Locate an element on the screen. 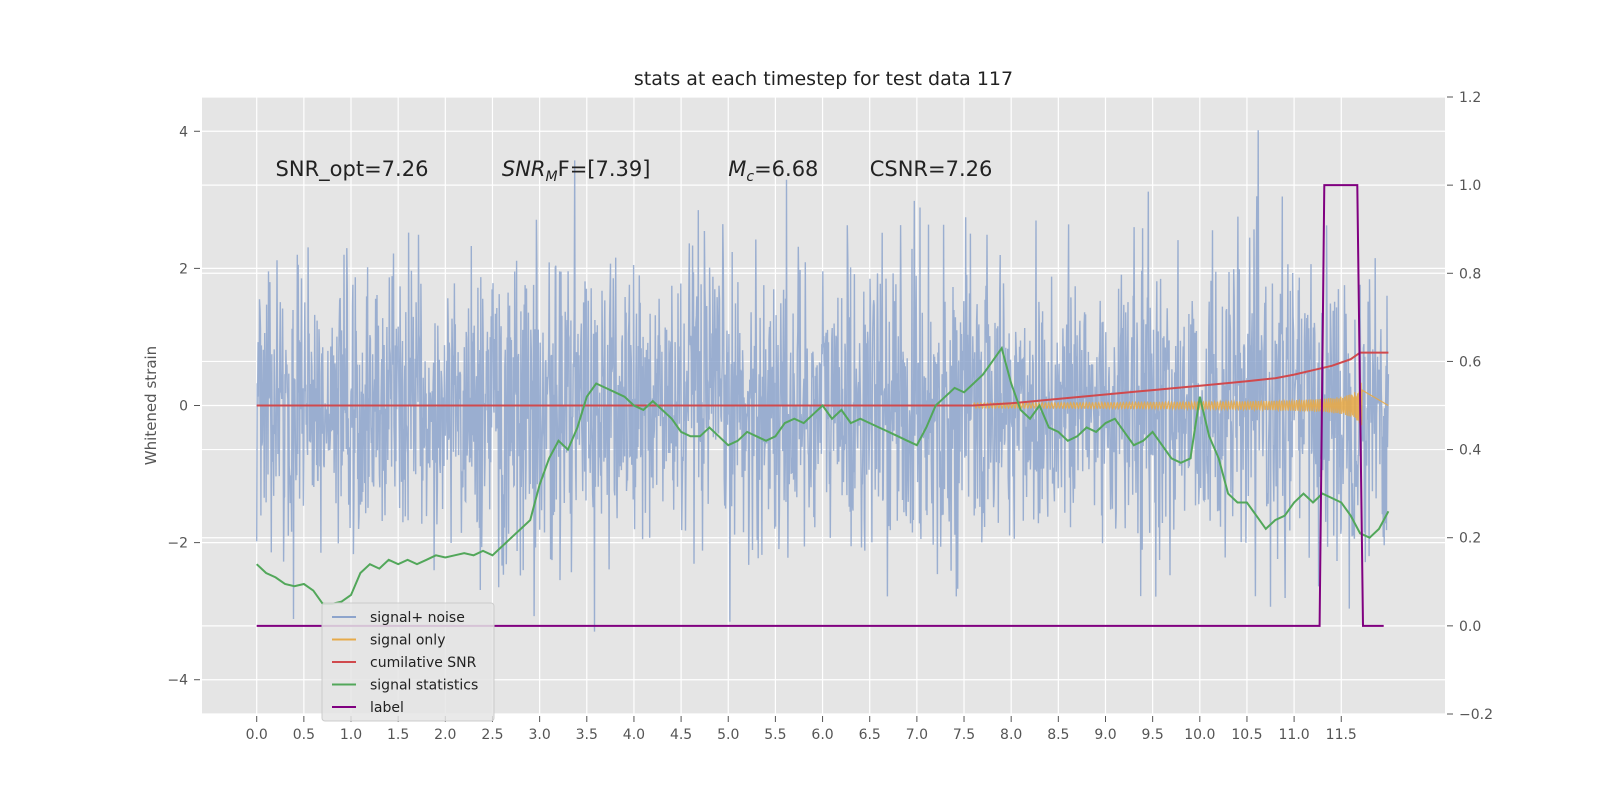 The height and width of the screenshot is (800, 1600). annotation-value: F=[7.39] is located at coordinates (604, 169).